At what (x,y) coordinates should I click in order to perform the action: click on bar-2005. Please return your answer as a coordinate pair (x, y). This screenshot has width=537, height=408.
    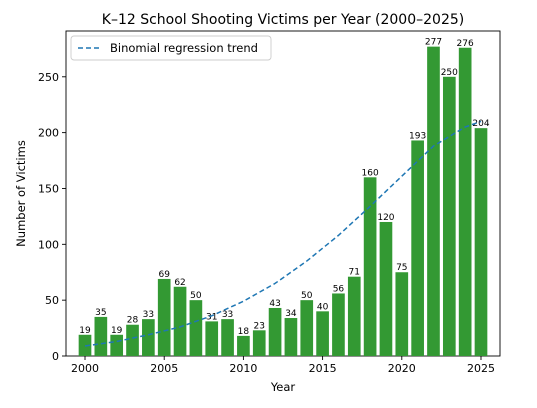
    Looking at the image, I should click on (164, 317).